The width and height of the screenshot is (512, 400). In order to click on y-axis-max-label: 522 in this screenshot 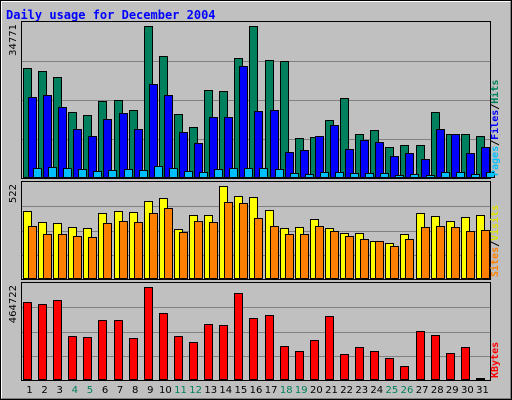, I will do `click(13, 193)`.